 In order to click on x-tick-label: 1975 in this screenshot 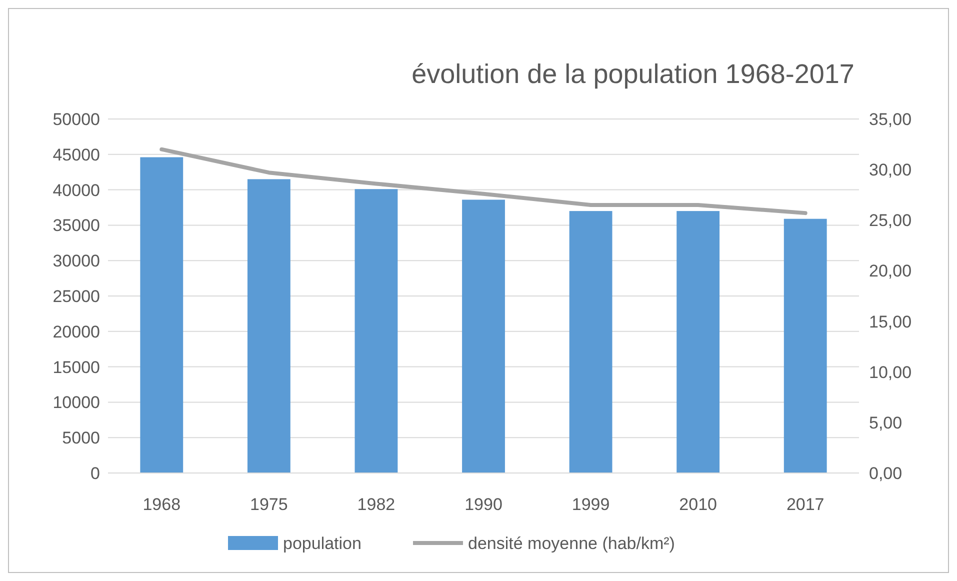, I will do `click(269, 504)`.